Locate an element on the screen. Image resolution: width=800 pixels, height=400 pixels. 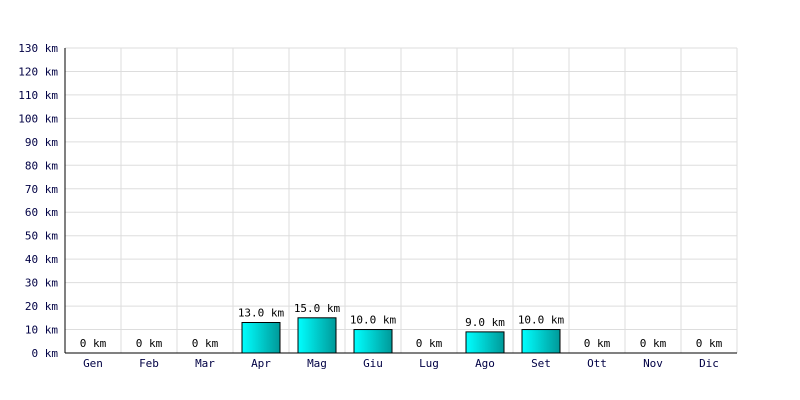
y-tick-label: 30 km is located at coordinates (41, 283).